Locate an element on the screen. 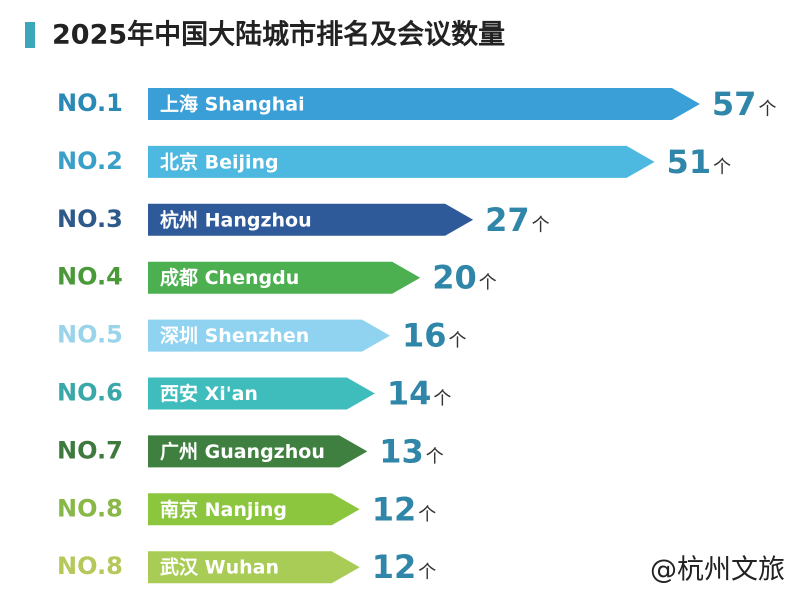 This screenshot has height=600, width=800. rank-label: NO.4 is located at coordinates (90, 277).